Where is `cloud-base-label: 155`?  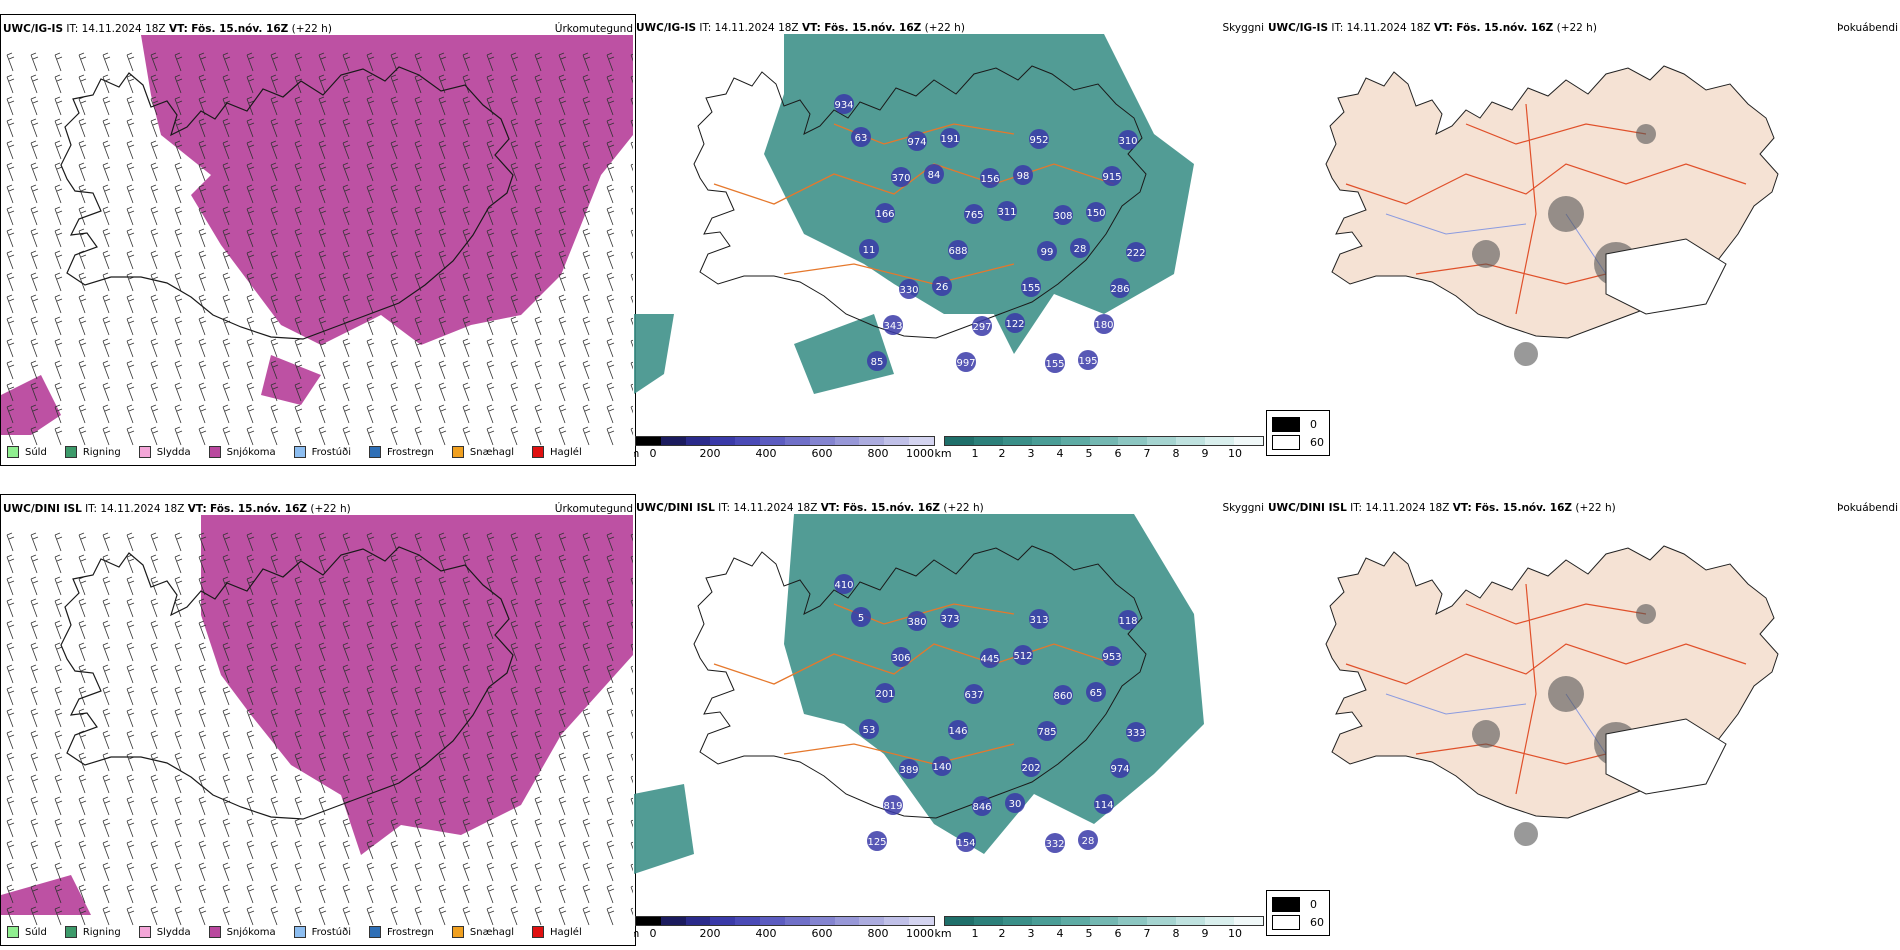
cloud-base-label: 155 is located at coordinates (1030, 288).